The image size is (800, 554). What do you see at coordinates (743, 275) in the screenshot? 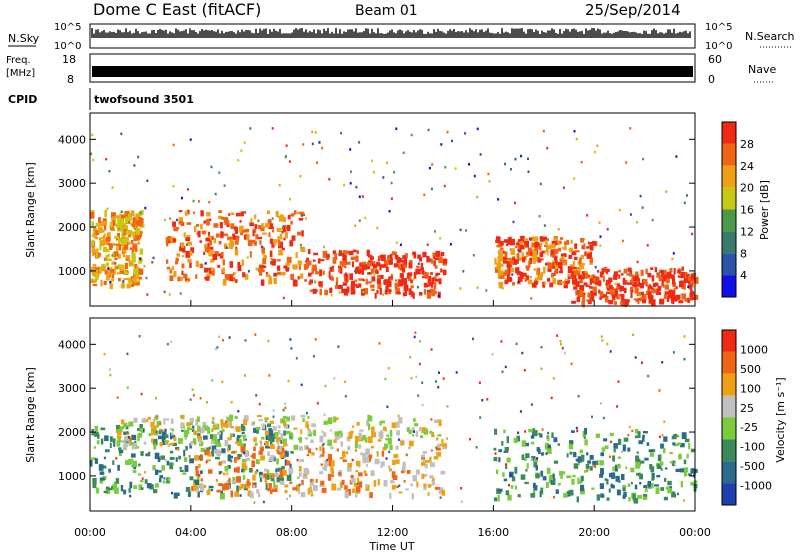
I see `power-cbar-tick: 4` at bounding box center [743, 275].